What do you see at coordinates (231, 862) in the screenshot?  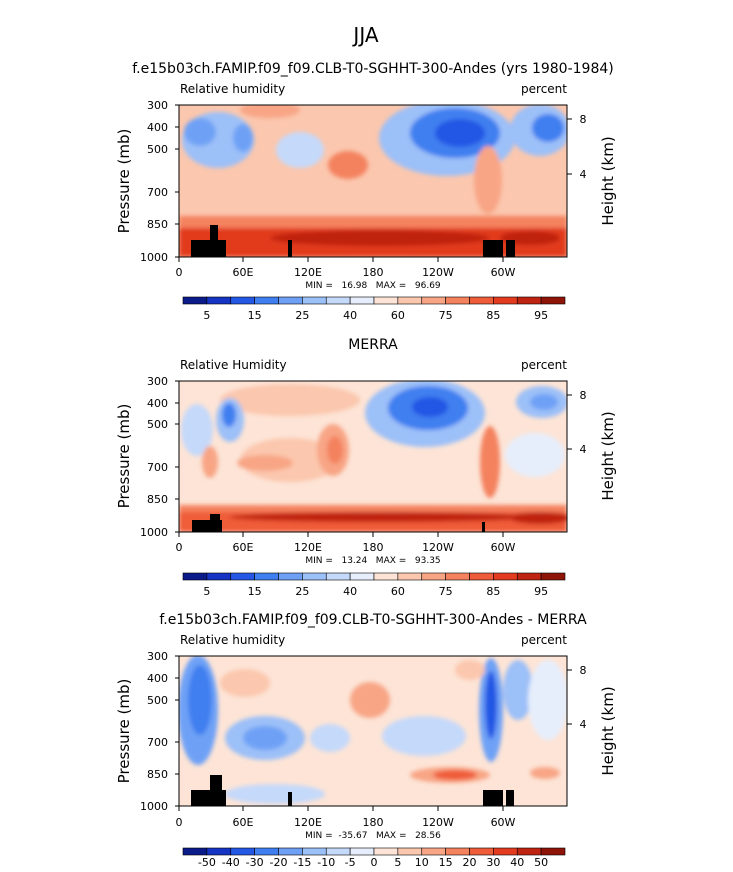 I see `colorbar-label: -40` at bounding box center [231, 862].